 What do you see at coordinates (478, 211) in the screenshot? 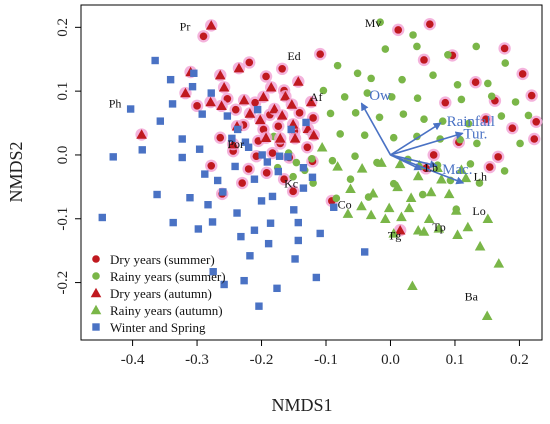
I see `species-label: Lo` at bounding box center [478, 211].